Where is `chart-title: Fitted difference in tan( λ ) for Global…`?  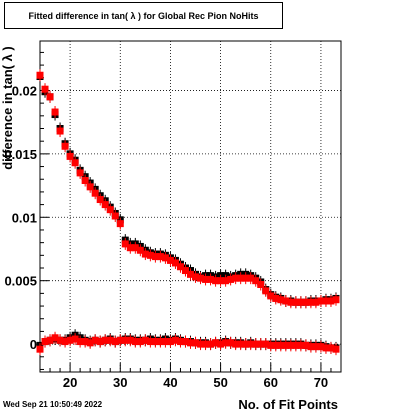 chart-title: Fitted difference in tan( λ ) for Global… is located at coordinates (143, 15).